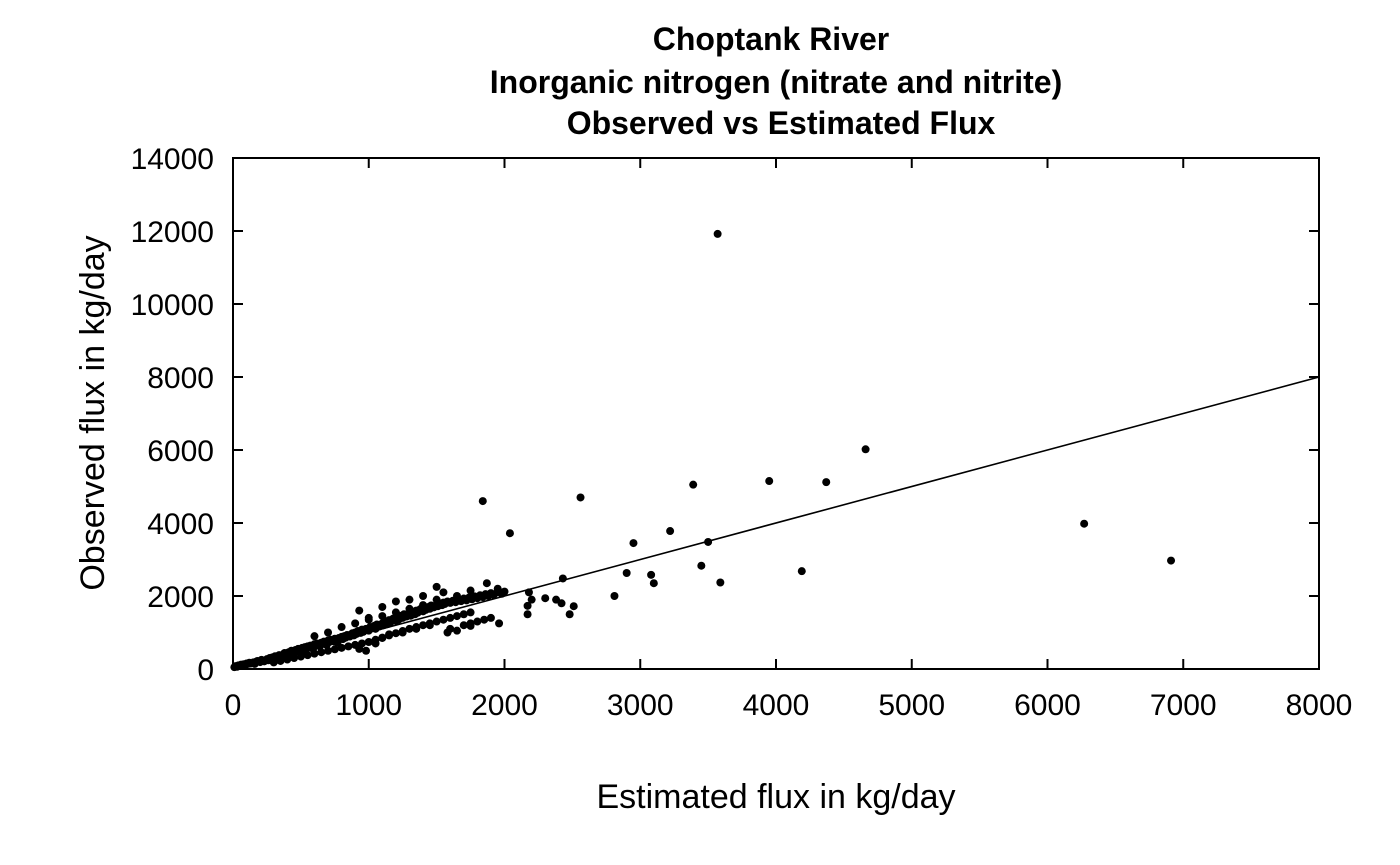 Image resolution: width=1400 pixels, height=865 pixels. I want to click on y-tick-label: 4000, so click(180, 524).